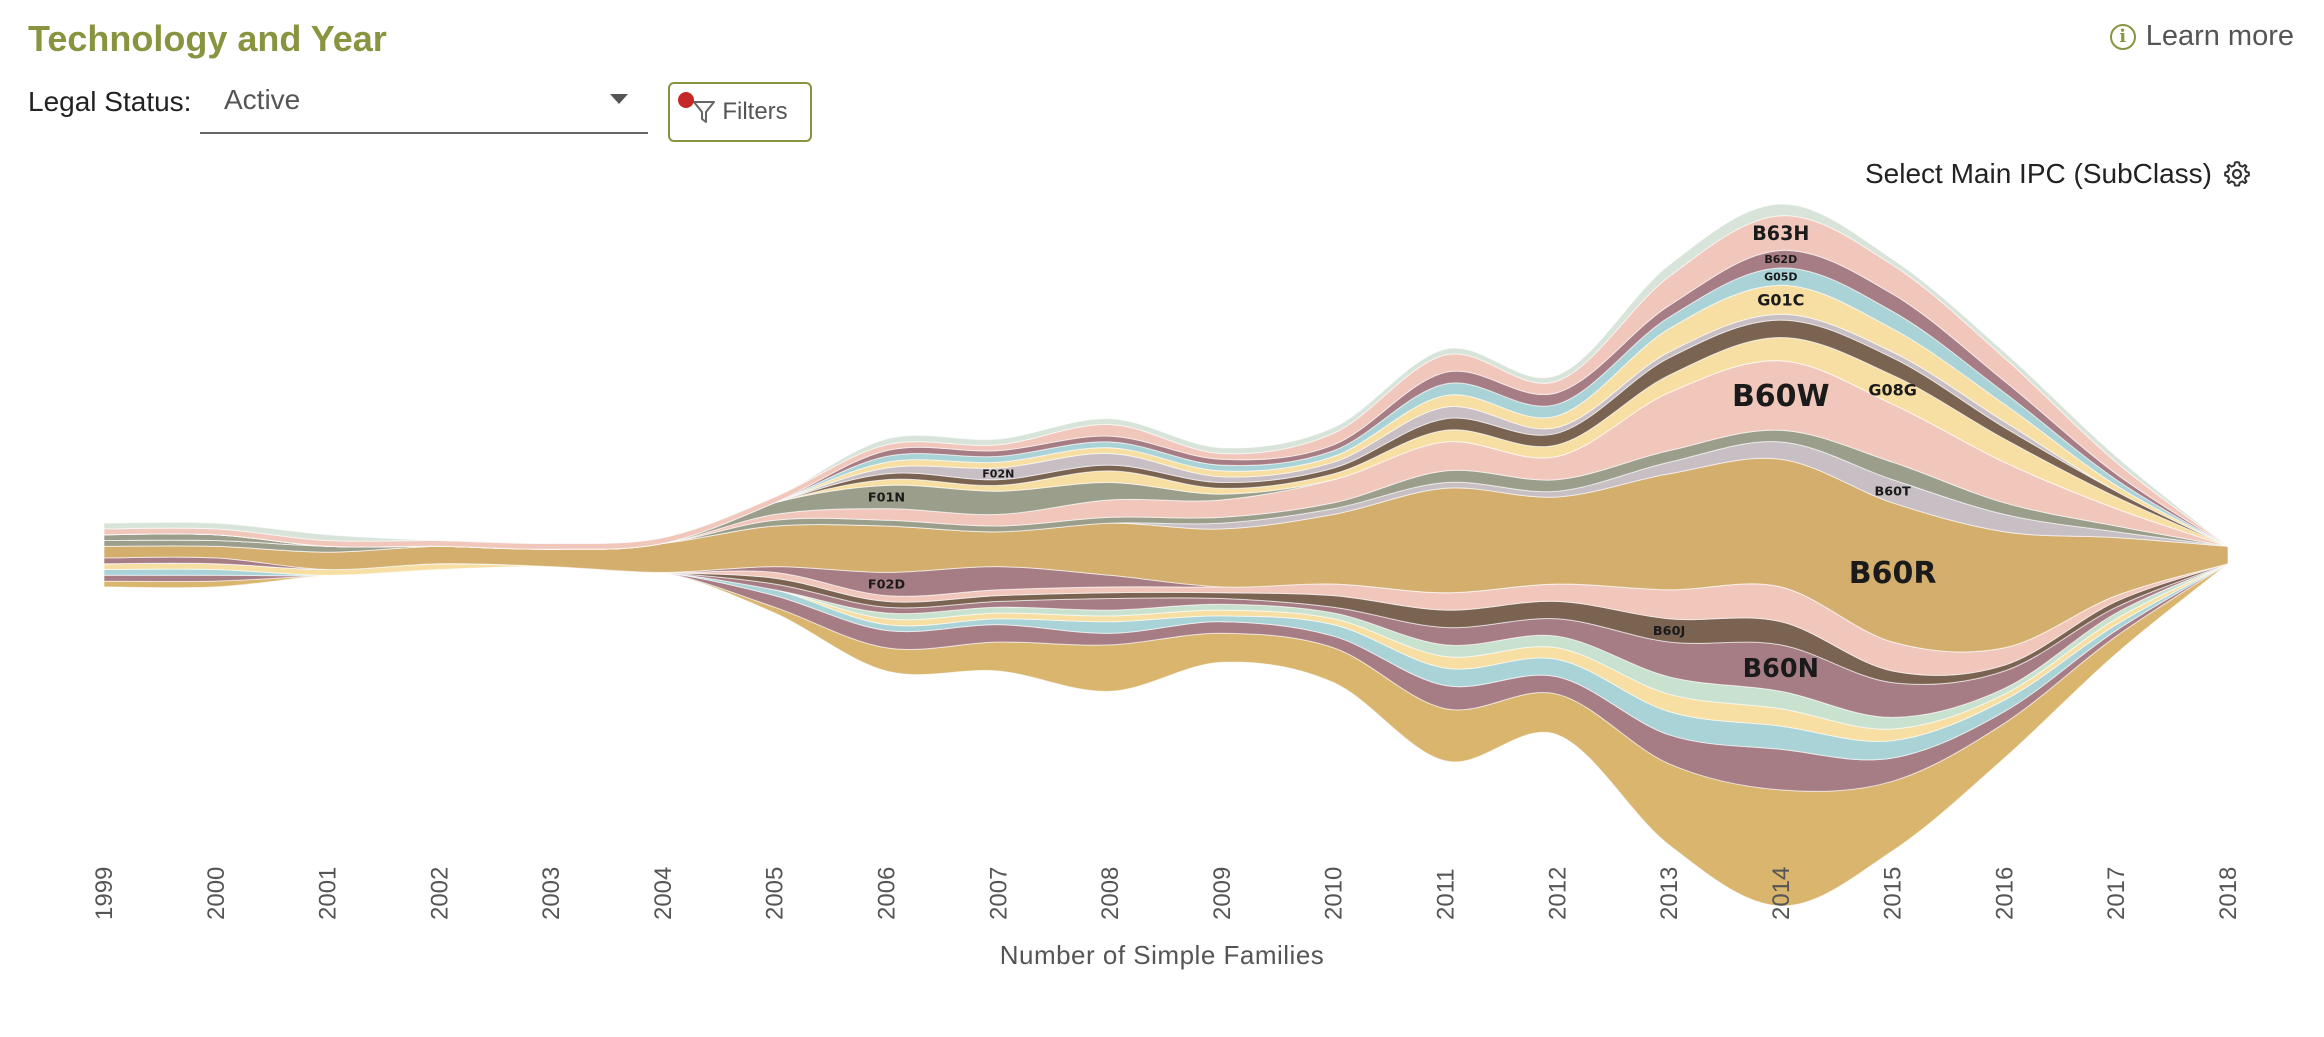 The width and height of the screenshot is (2324, 1037). I want to click on stream-label-g05d: G05D, so click(1780, 276).